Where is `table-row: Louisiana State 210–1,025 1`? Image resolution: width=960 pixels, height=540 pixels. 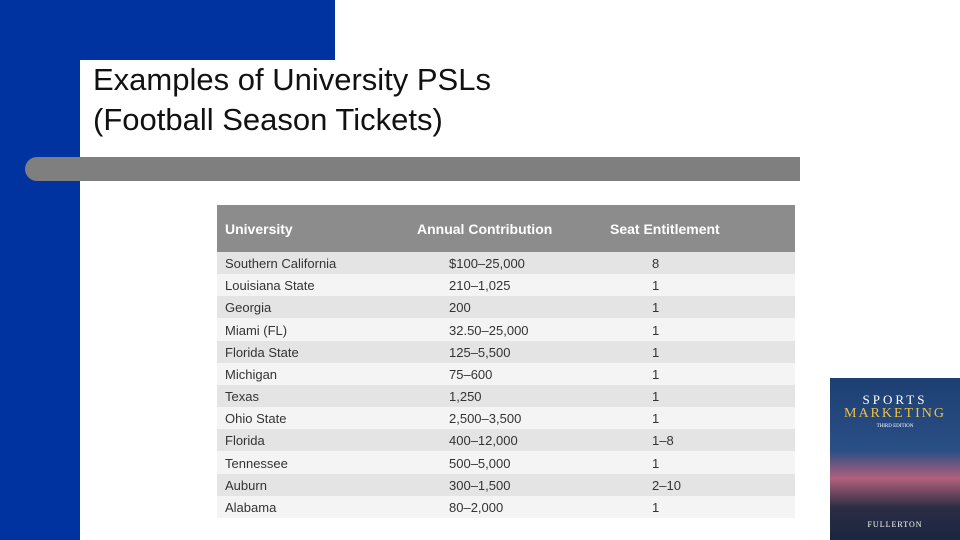
table-row: Louisiana State 210–1,025 1 is located at coordinates (506, 285).